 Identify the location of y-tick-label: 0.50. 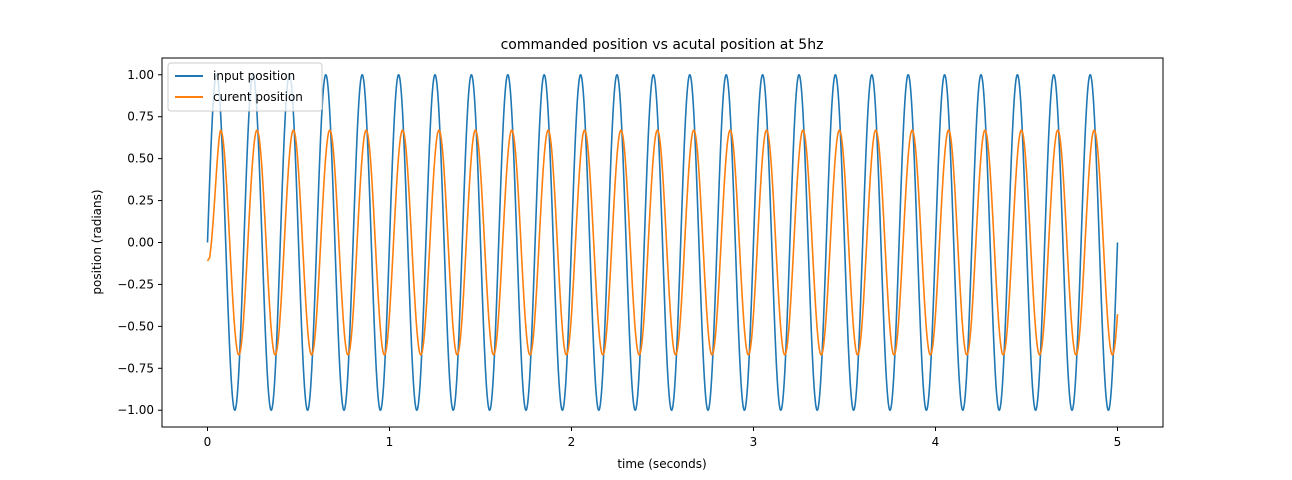
(140, 159).